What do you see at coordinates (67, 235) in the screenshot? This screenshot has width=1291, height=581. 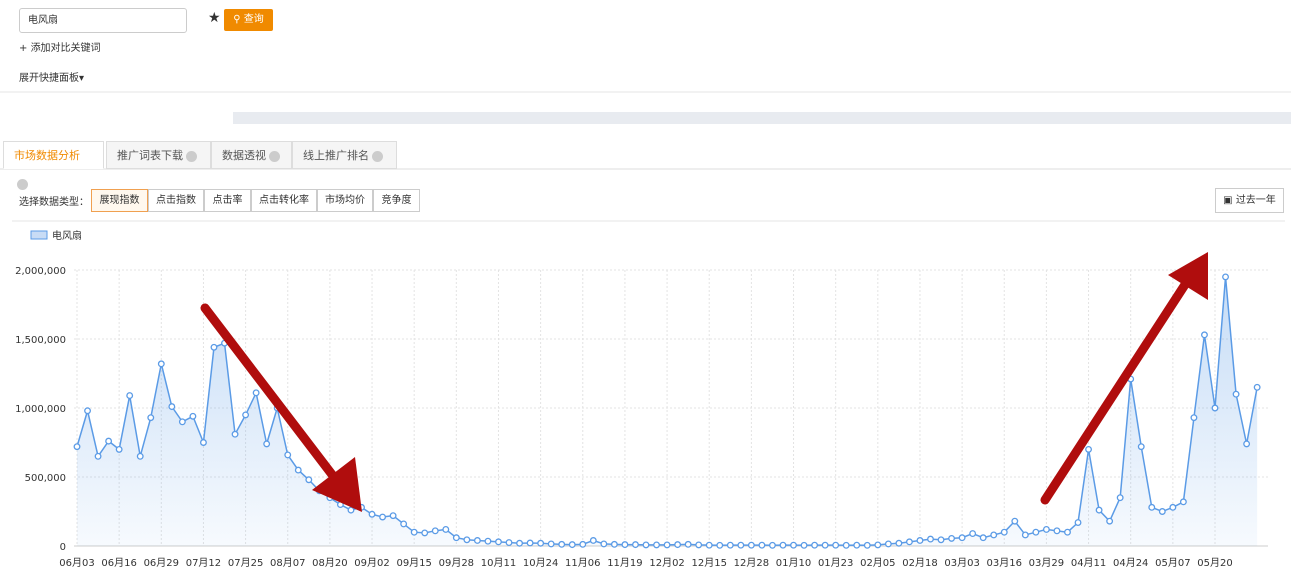 I see `legend-label: 电风扇` at bounding box center [67, 235].